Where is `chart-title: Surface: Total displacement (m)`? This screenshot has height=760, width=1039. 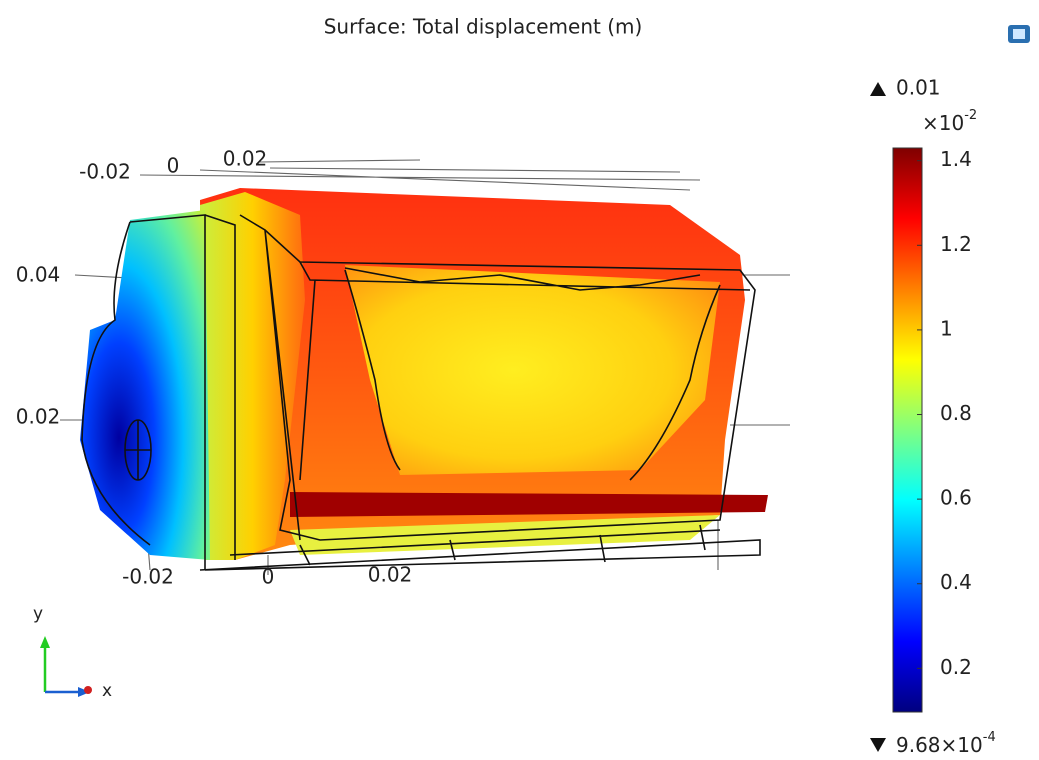 chart-title: Surface: Total displacement (m) is located at coordinates (483, 27).